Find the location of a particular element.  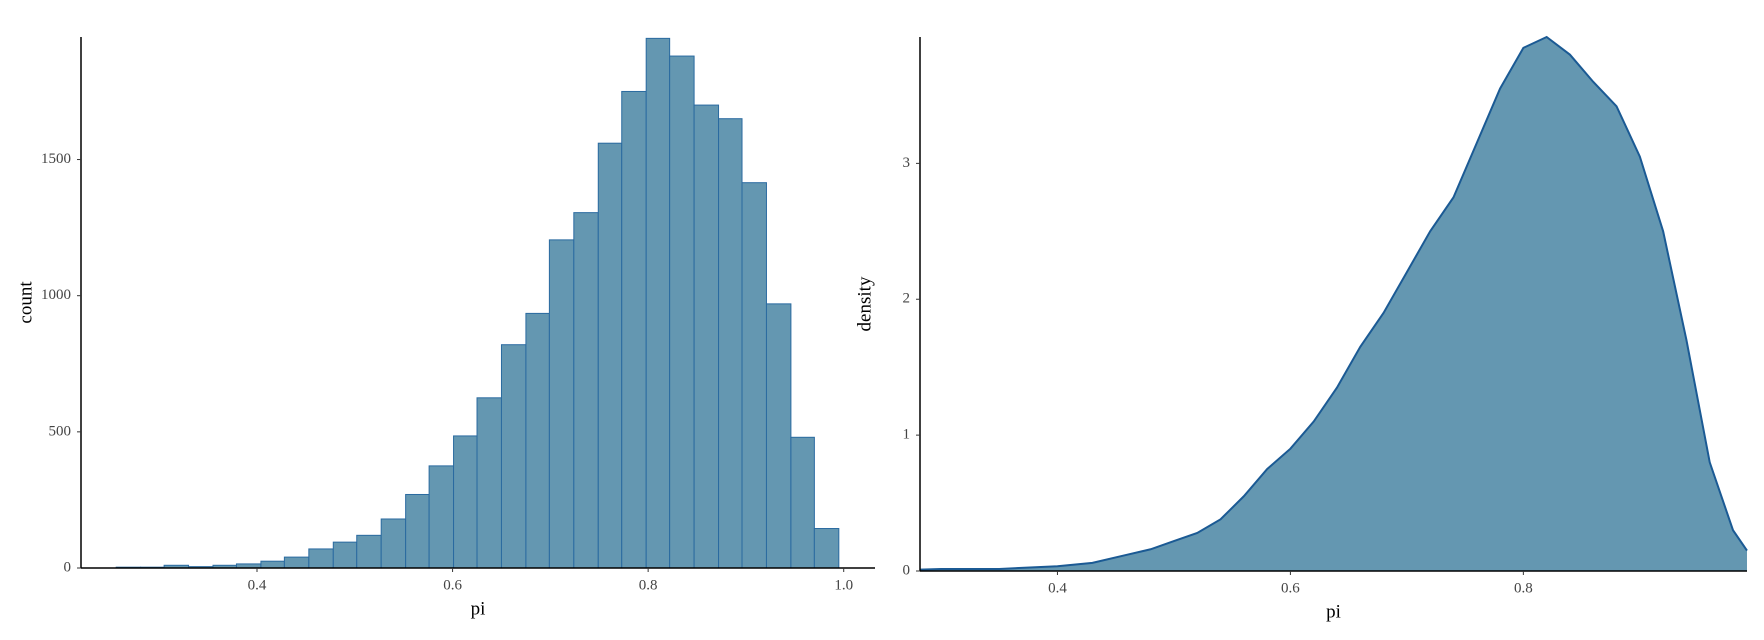

y-tick-label: 2 is located at coordinates (907, 299).